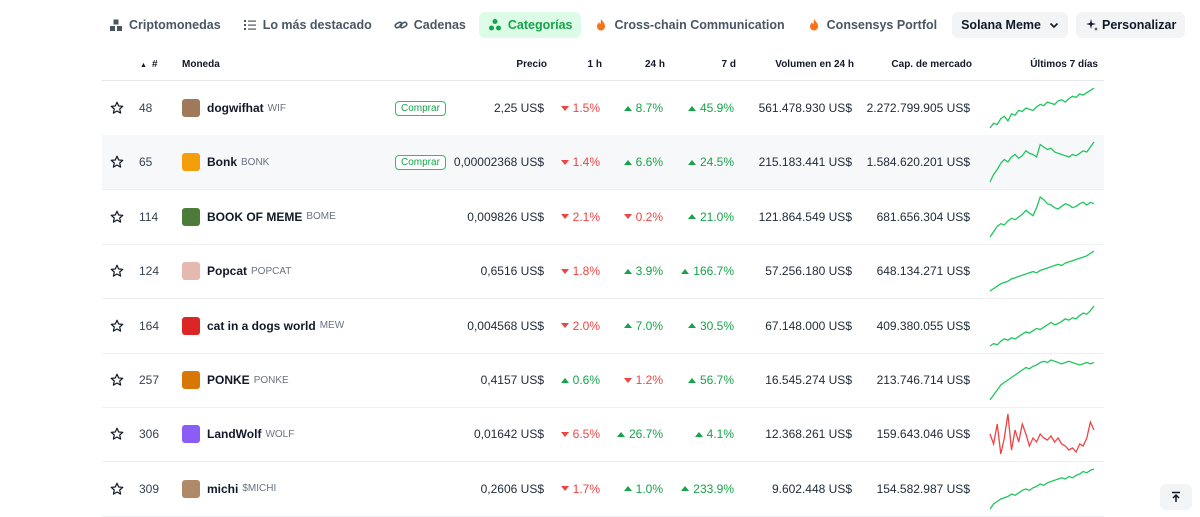 This screenshot has width=1200, height=517. I want to click on price: 0,4157 US$, so click(512, 380).